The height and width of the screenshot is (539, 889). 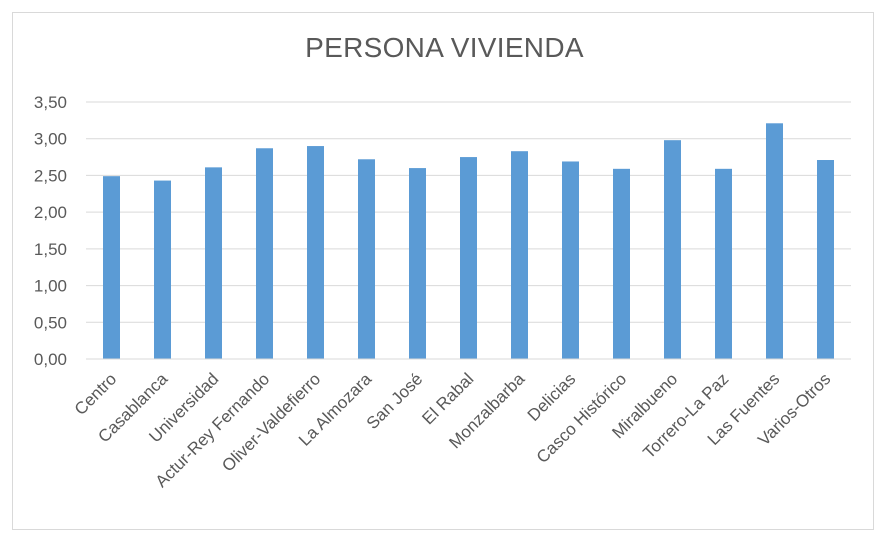 I want to click on x-category-label: Centro, so click(x=96, y=394).